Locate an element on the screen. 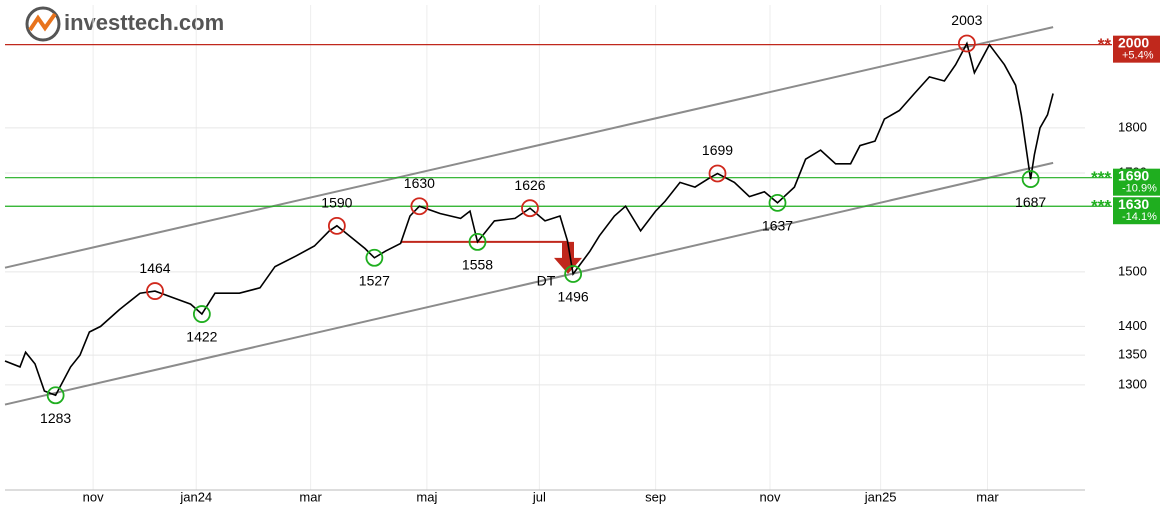 The width and height of the screenshot is (1174, 515). pivot-label: 2003 is located at coordinates (966, 20).